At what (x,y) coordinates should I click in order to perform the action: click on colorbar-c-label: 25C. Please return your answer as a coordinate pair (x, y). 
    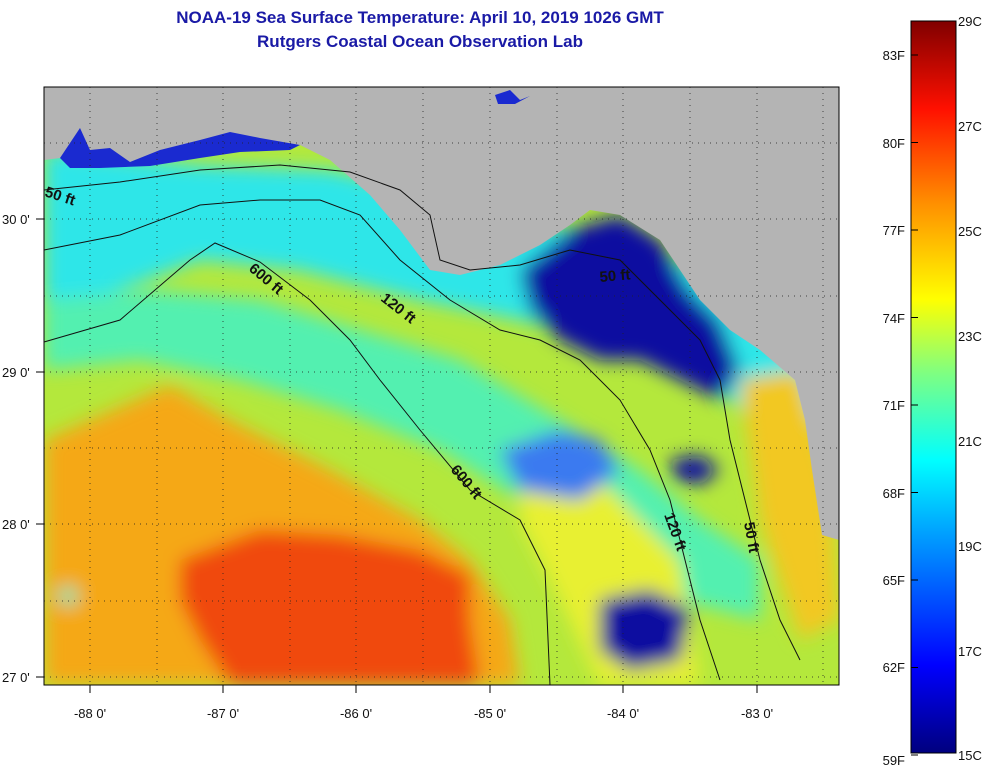
    Looking at the image, I should click on (970, 231).